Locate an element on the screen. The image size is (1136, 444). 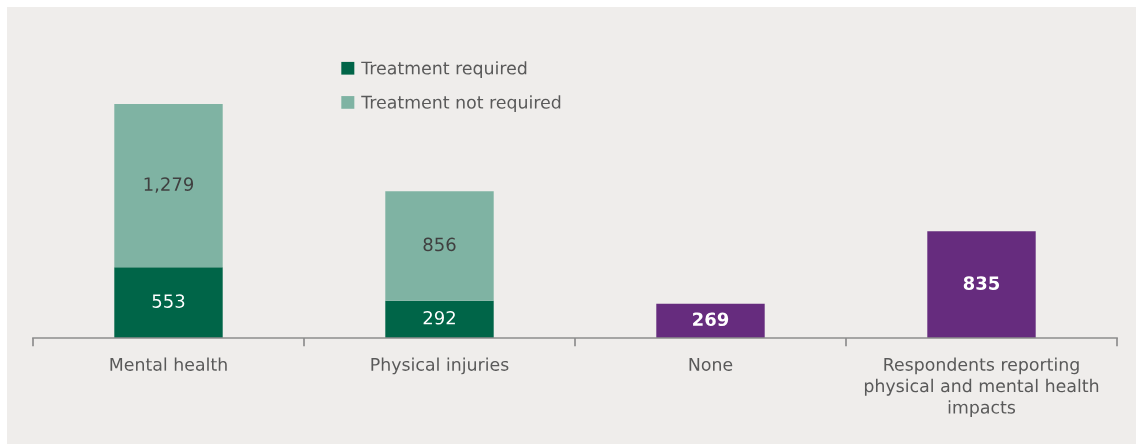
x-tick-label: Respondents reporting physical and mental health impacts is located at coordinates (981, 387).